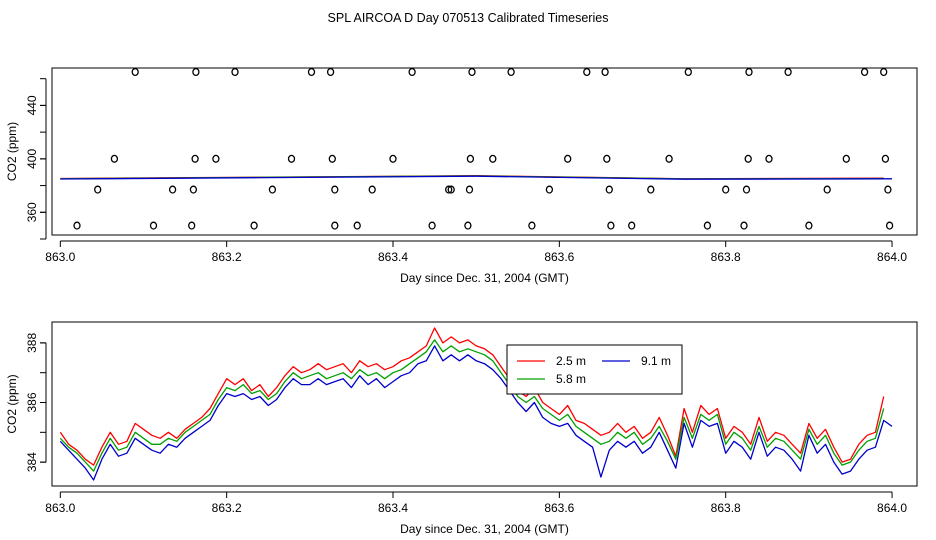 The image size is (936, 540). What do you see at coordinates (32, 462) in the screenshot?
I see `y-tick-label: 384` at bounding box center [32, 462].